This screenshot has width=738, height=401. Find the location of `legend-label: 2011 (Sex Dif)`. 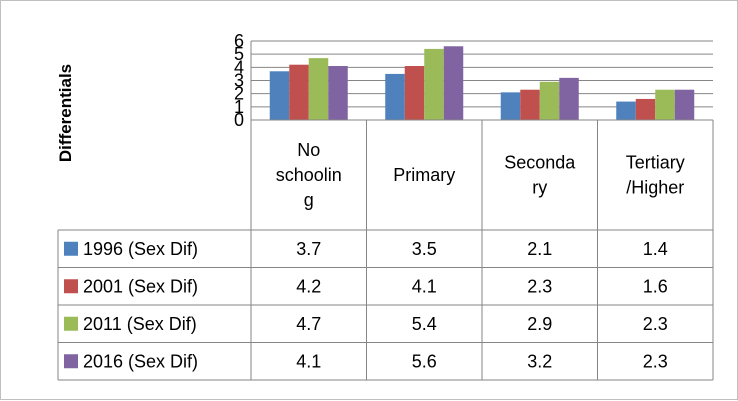

legend-label: 2011 (Sex Dif) is located at coordinates (140, 324).